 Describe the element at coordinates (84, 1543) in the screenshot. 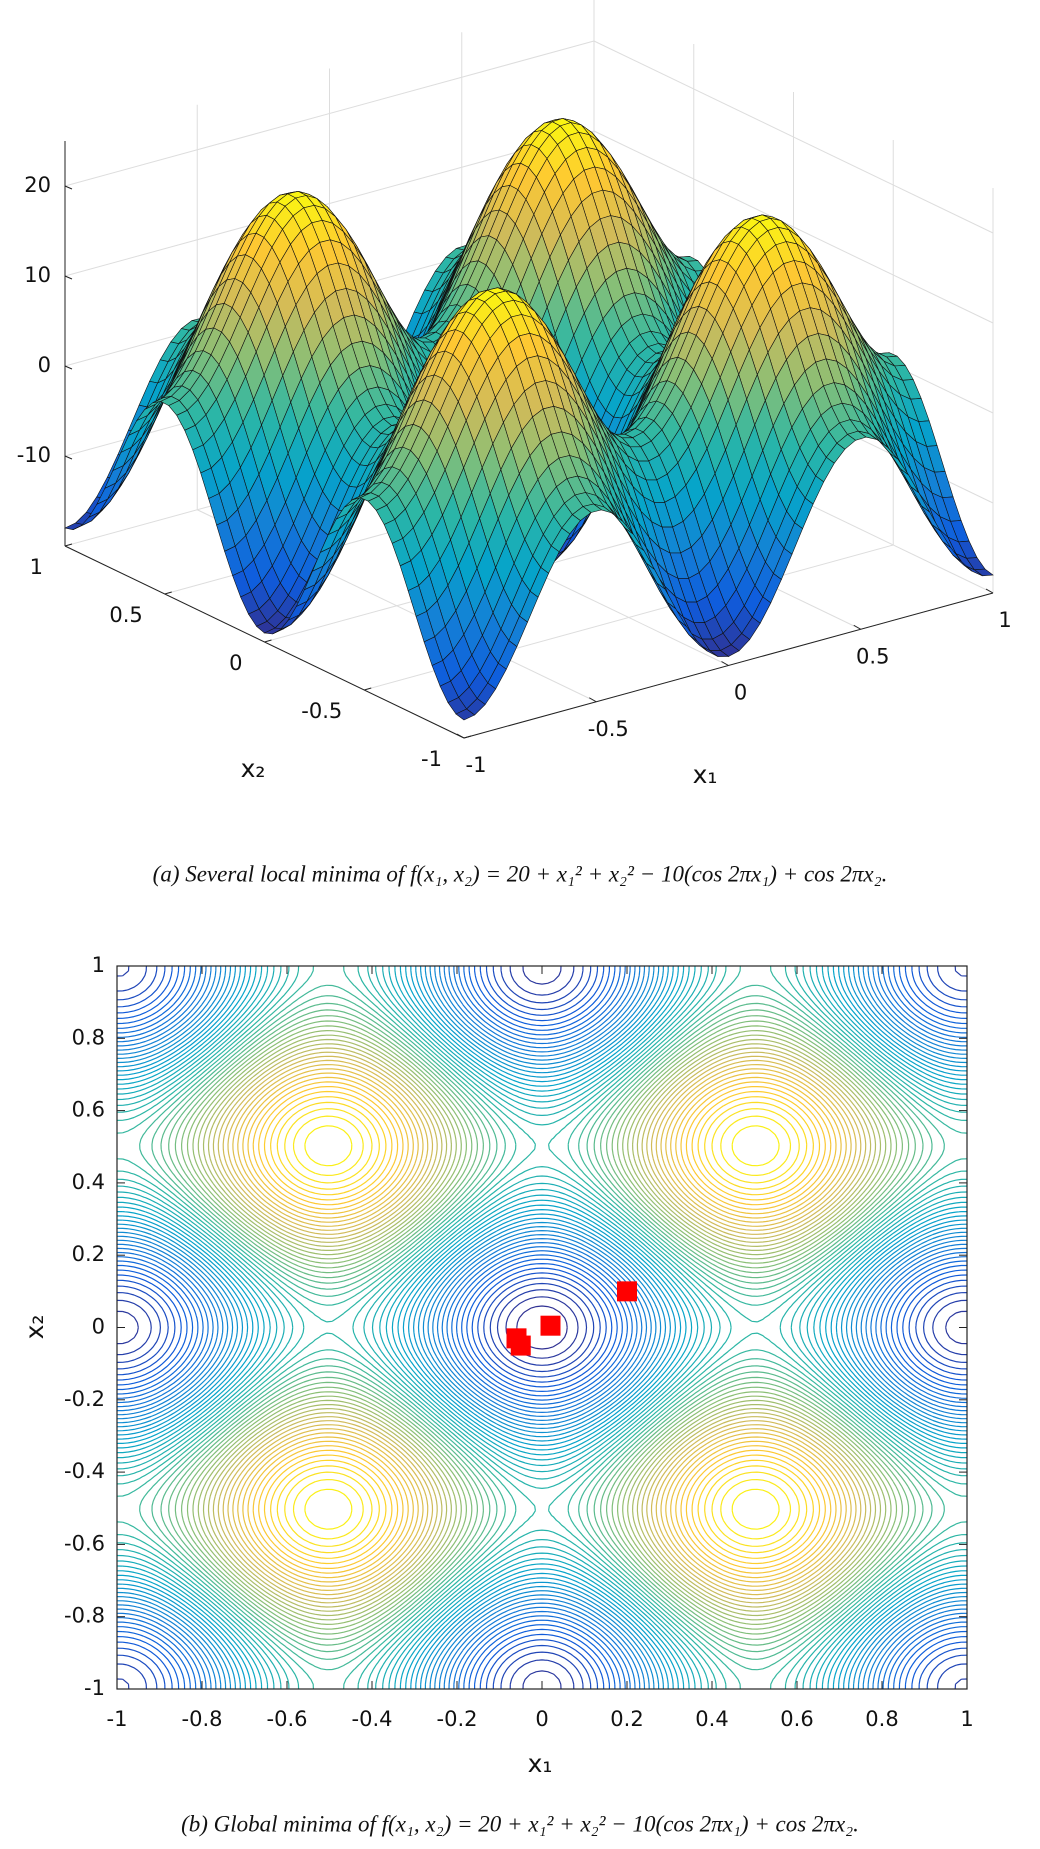

I see `y-tick-label: -0.6` at that location.